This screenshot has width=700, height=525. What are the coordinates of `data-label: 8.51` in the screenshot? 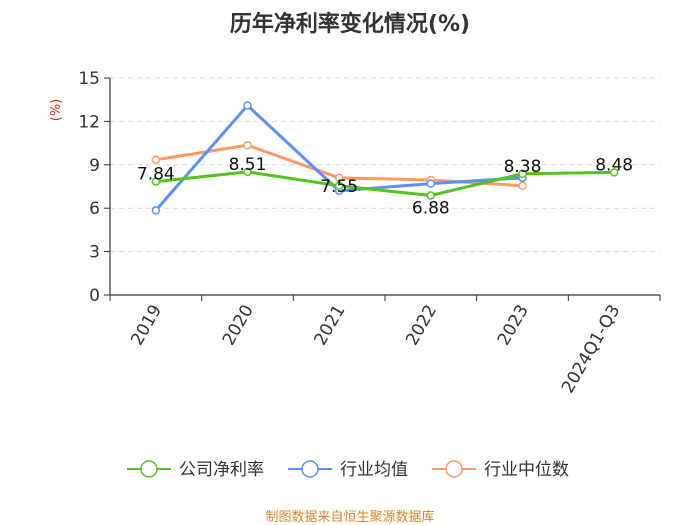 It's located at (248, 165).